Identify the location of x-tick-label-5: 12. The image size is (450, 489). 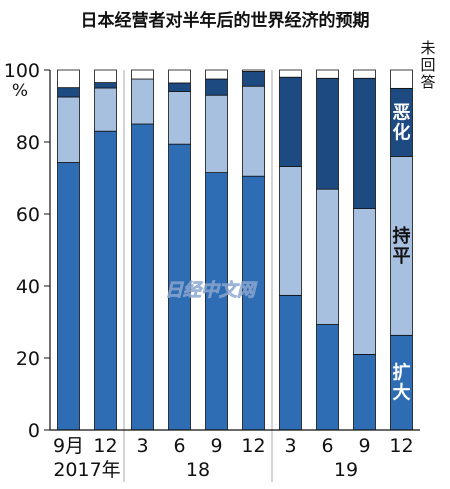
(253, 446).